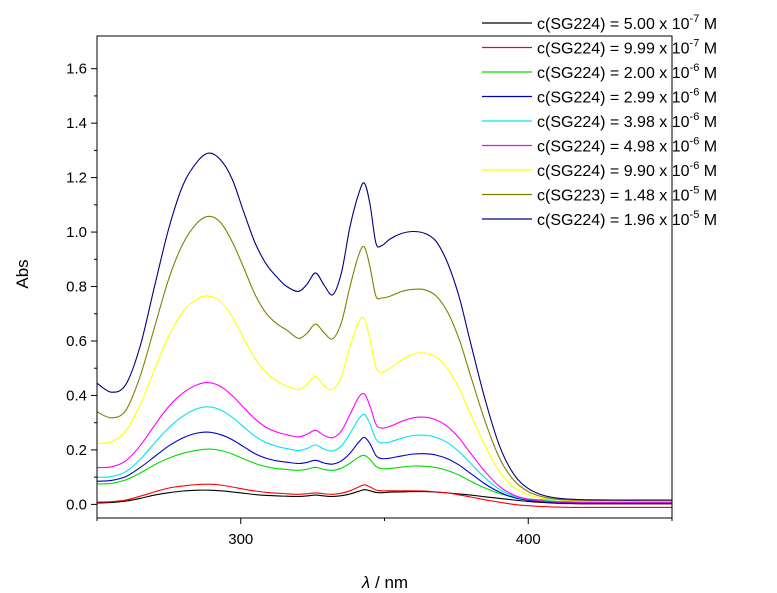 Image resolution: width=777 pixels, height=593 pixels. Describe the element at coordinates (613, 122) in the screenshot. I see `legend-entry-label: c(SG224) = 3.98 x 10` at that location.